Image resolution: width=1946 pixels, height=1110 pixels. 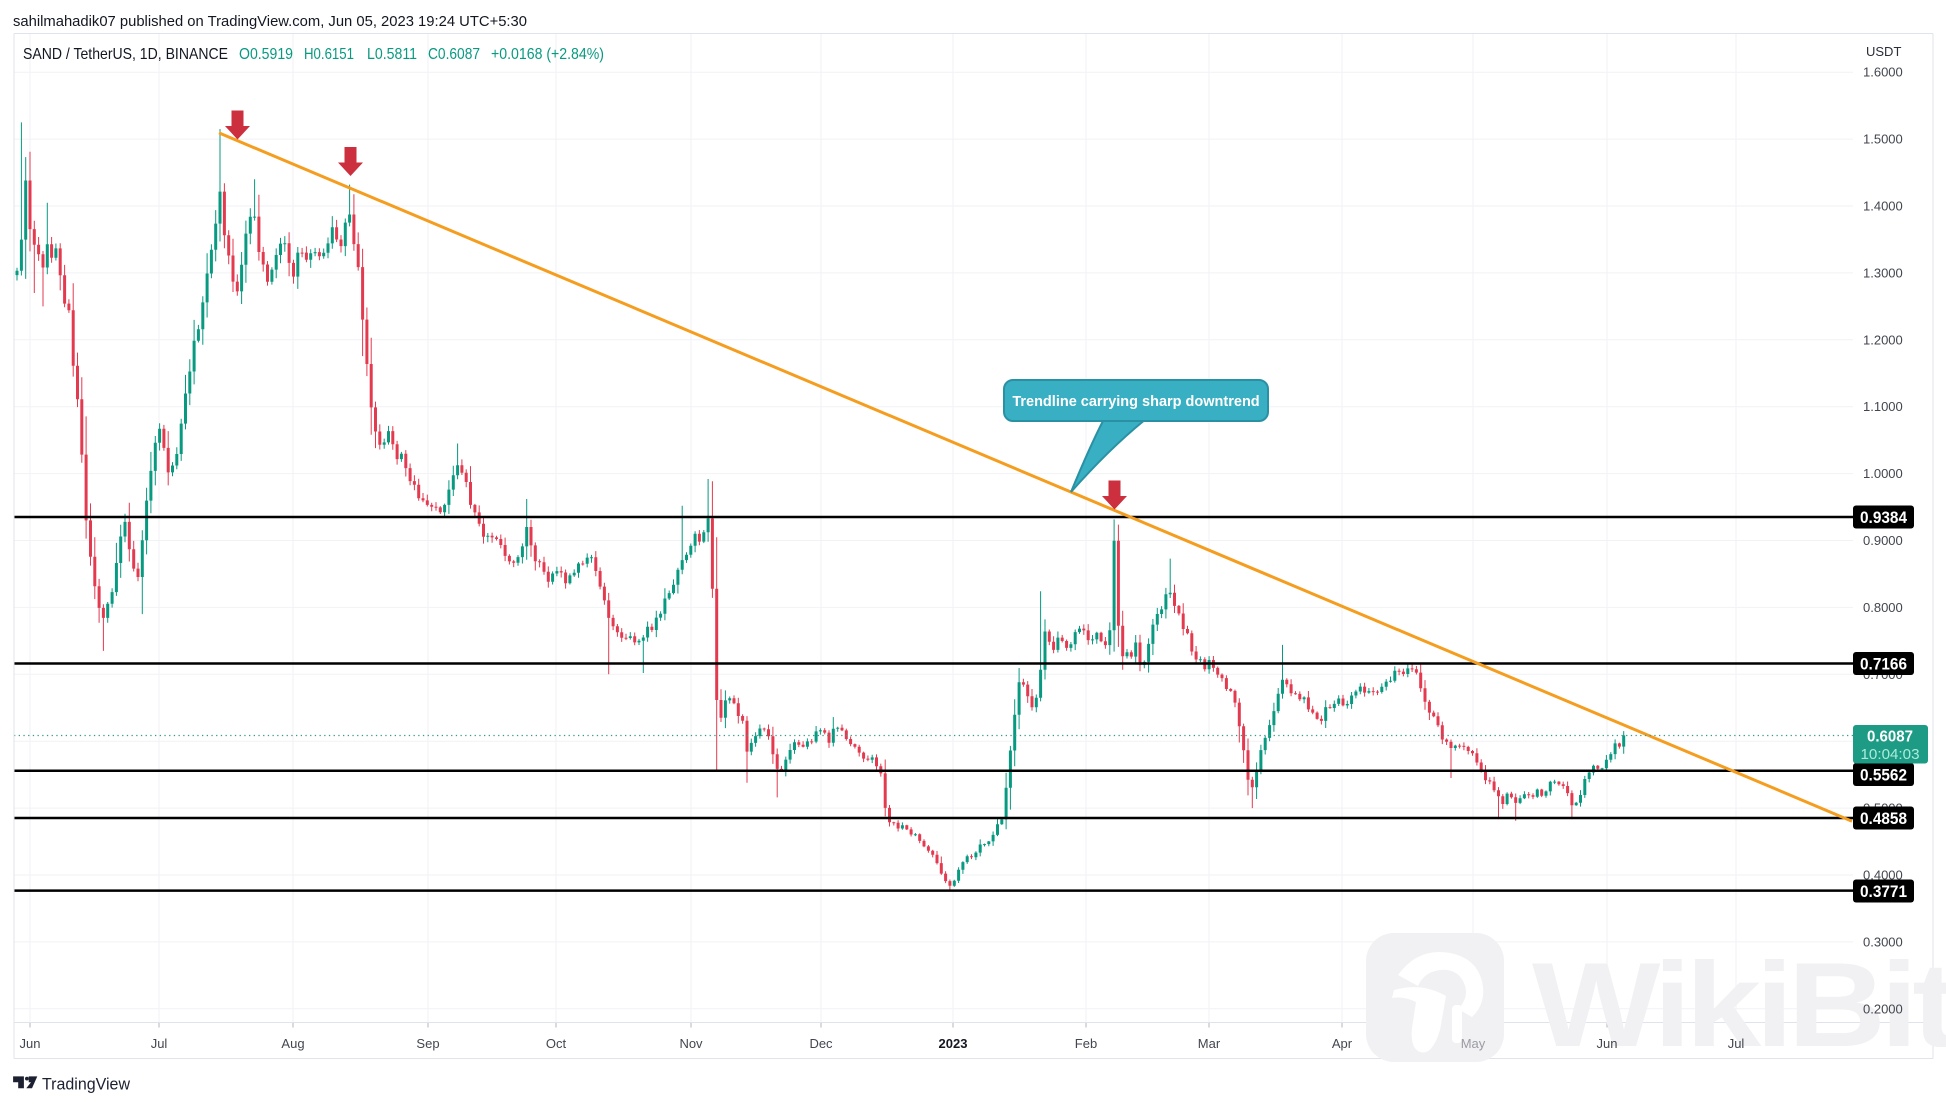 What do you see at coordinates (86, 1085) in the screenshot?
I see `svg-text: TradingView` at bounding box center [86, 1085].